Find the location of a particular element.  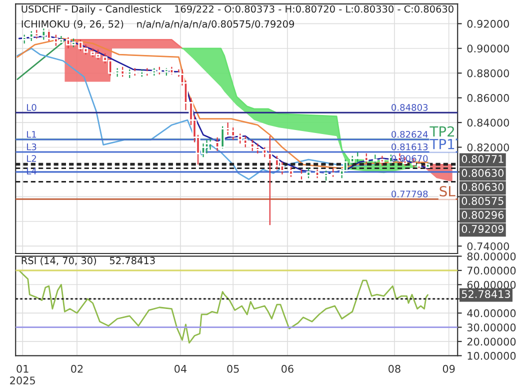

text: 0.80575 is located at coordinates (483, 201).